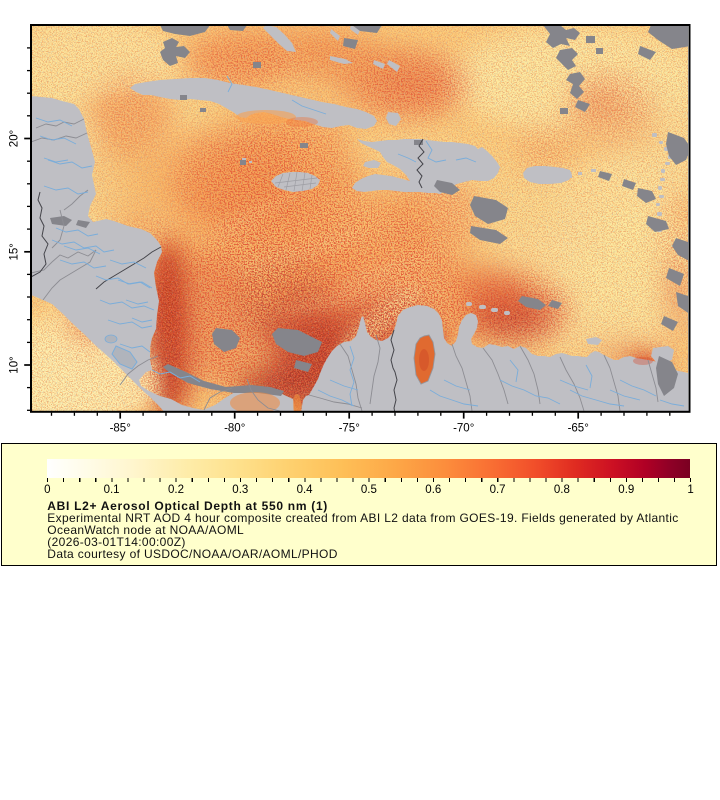  Describe the element at coordinates (234, 429) in the screenshot. I see `svg-text: -80°` at that location.